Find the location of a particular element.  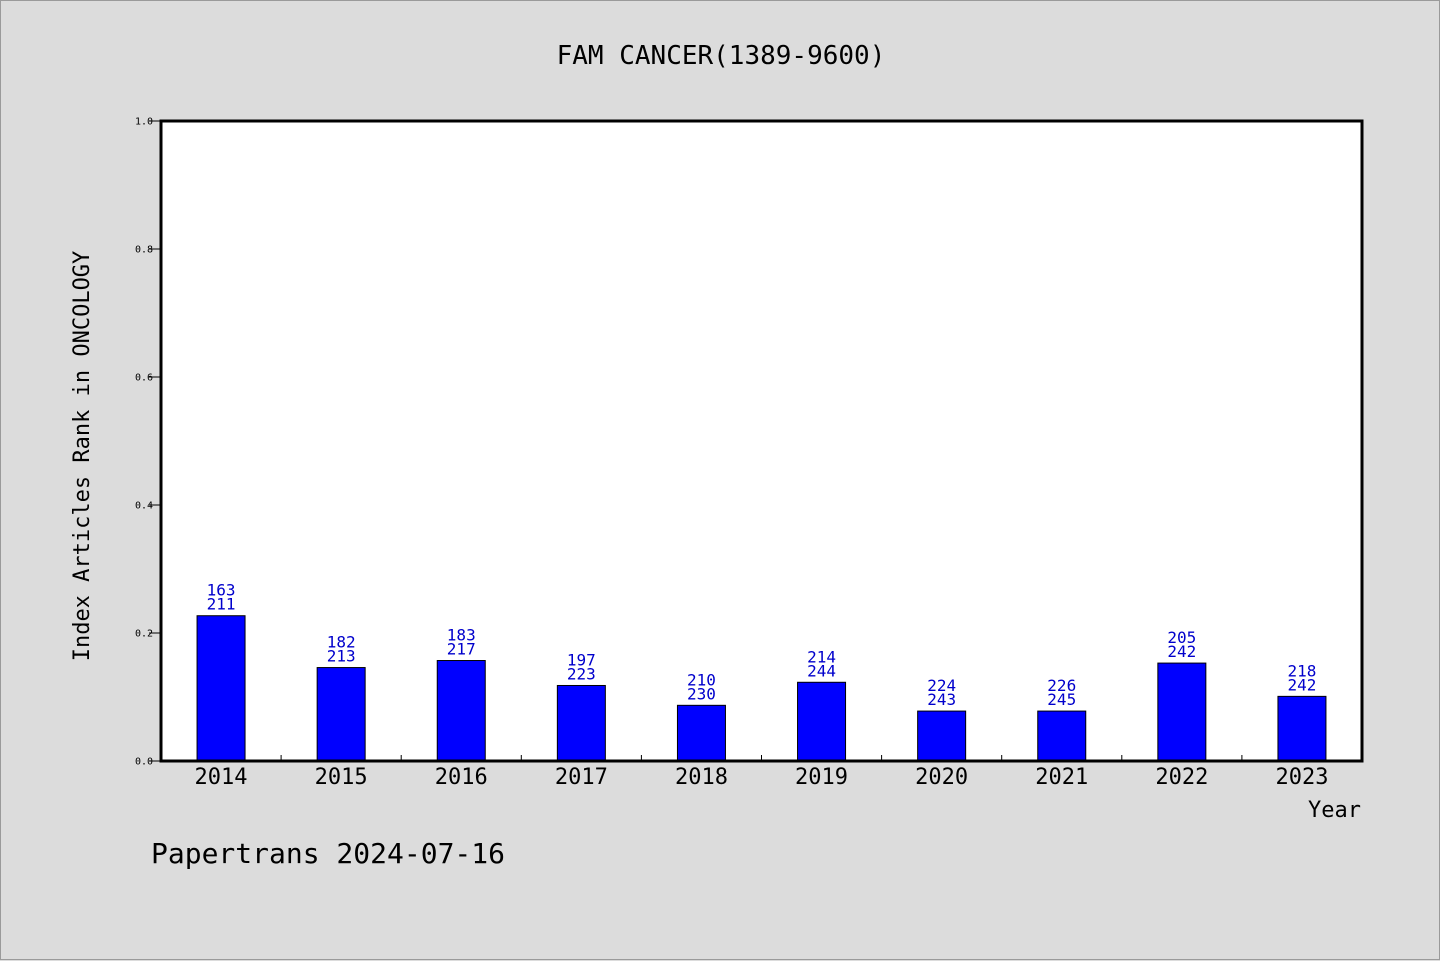

data-label: 223 is located at coordinates (581, 673).